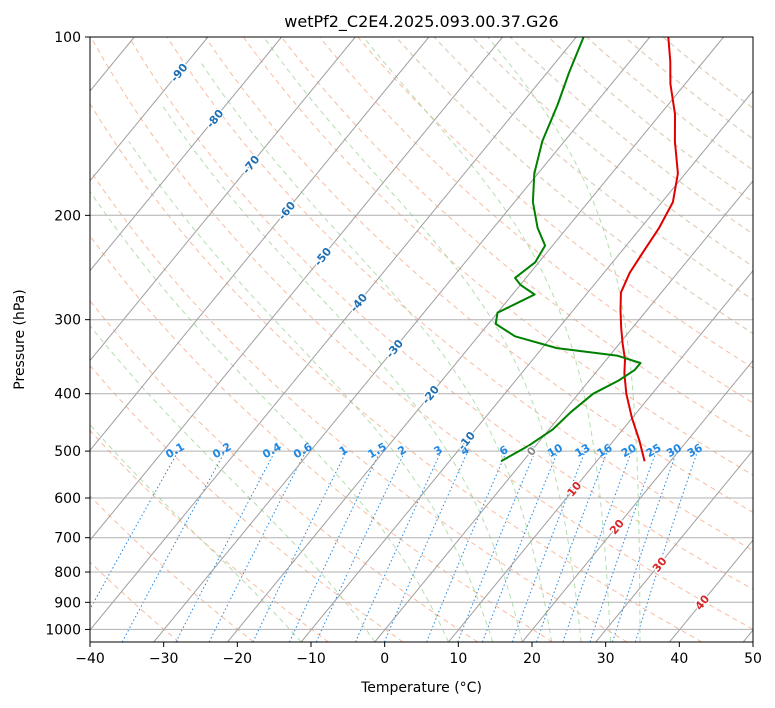  Describe the element at coordinates (221, 450) in the screenshot. I see `mixing-ratio-label: 0.2` at that location.